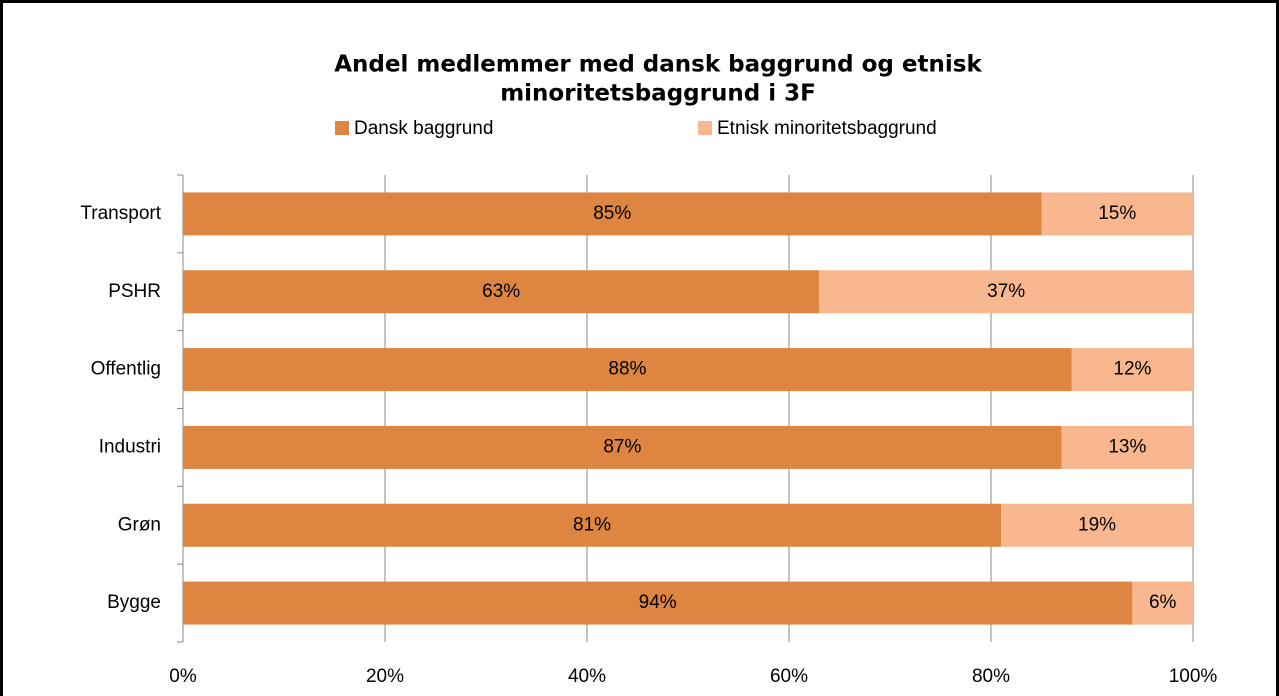 The height and width of the screenshot is (696, 1279). I want to click on data-label: 12%, so click(1132, 369).